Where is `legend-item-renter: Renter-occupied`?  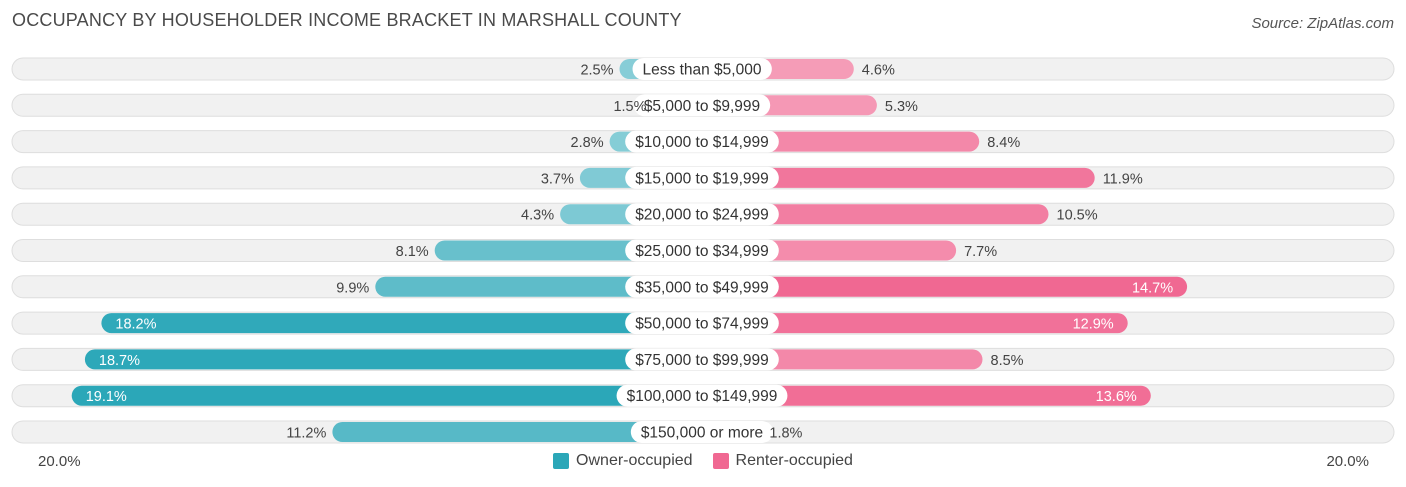
legend-item-renter: Renter-occupied is located at coordinates (782, 461).